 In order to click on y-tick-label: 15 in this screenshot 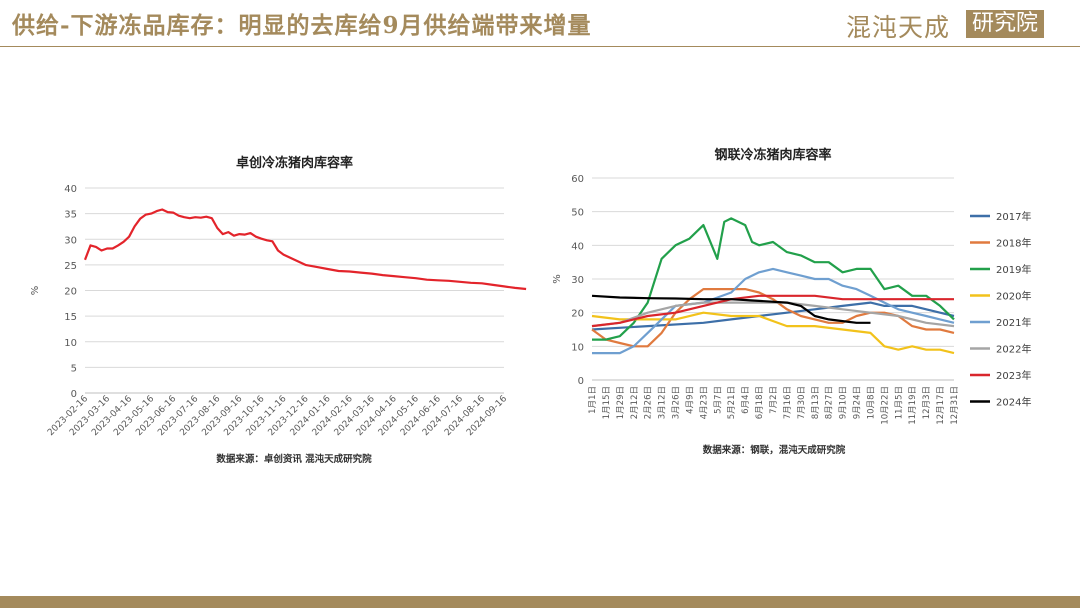, I will do `click(70, 317)`.